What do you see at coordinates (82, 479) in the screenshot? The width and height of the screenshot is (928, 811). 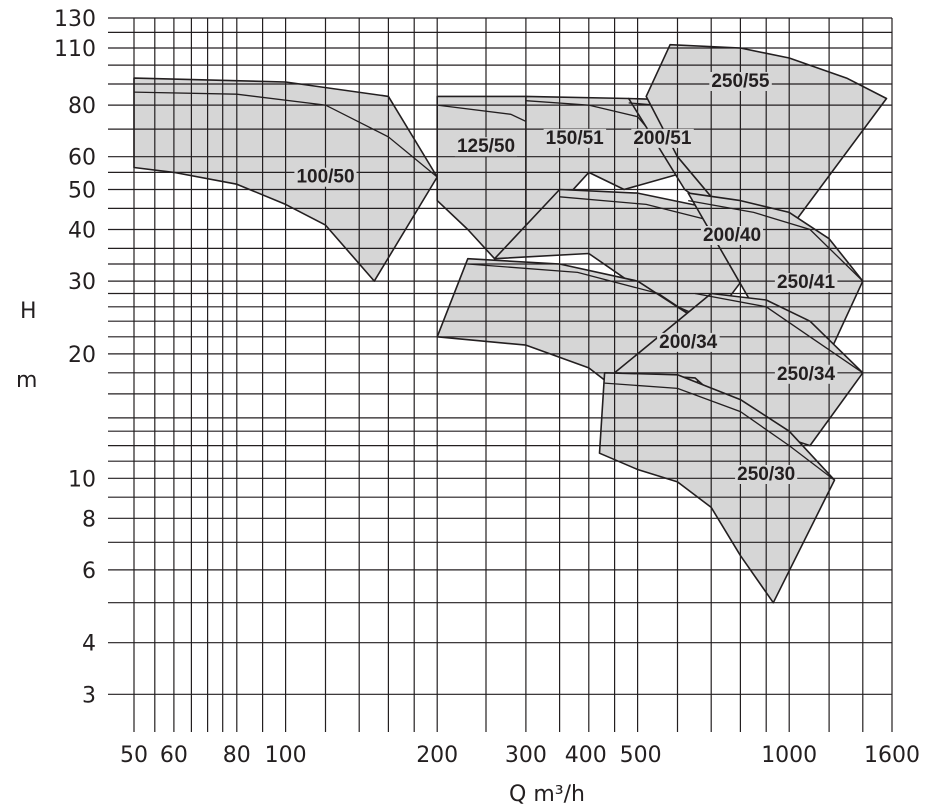 I see `y-tick-label: 10` at bounding box center [82, 479].